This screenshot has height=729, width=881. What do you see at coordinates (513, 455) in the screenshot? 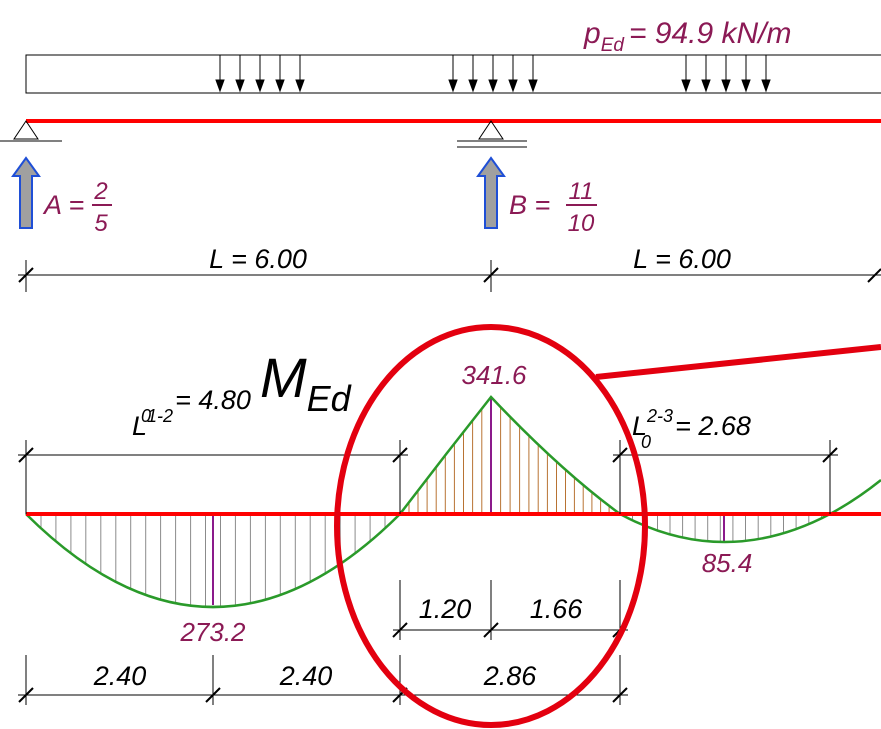
I see `moment-hatch-positive` at bounding box center [513, 455].